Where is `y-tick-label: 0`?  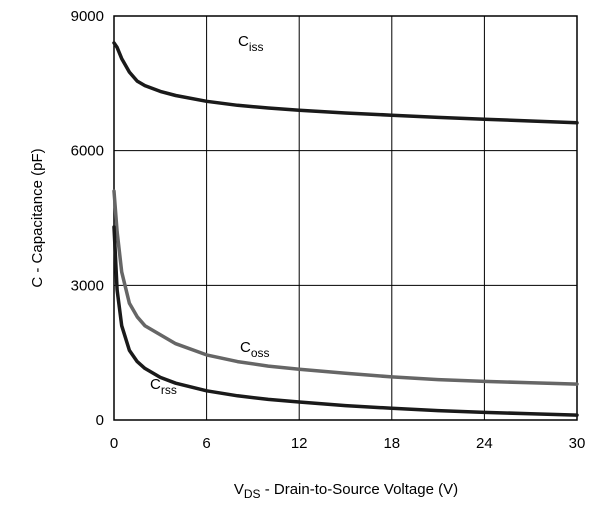
y-tick-label: 0 is located at coordinates (100, 420).